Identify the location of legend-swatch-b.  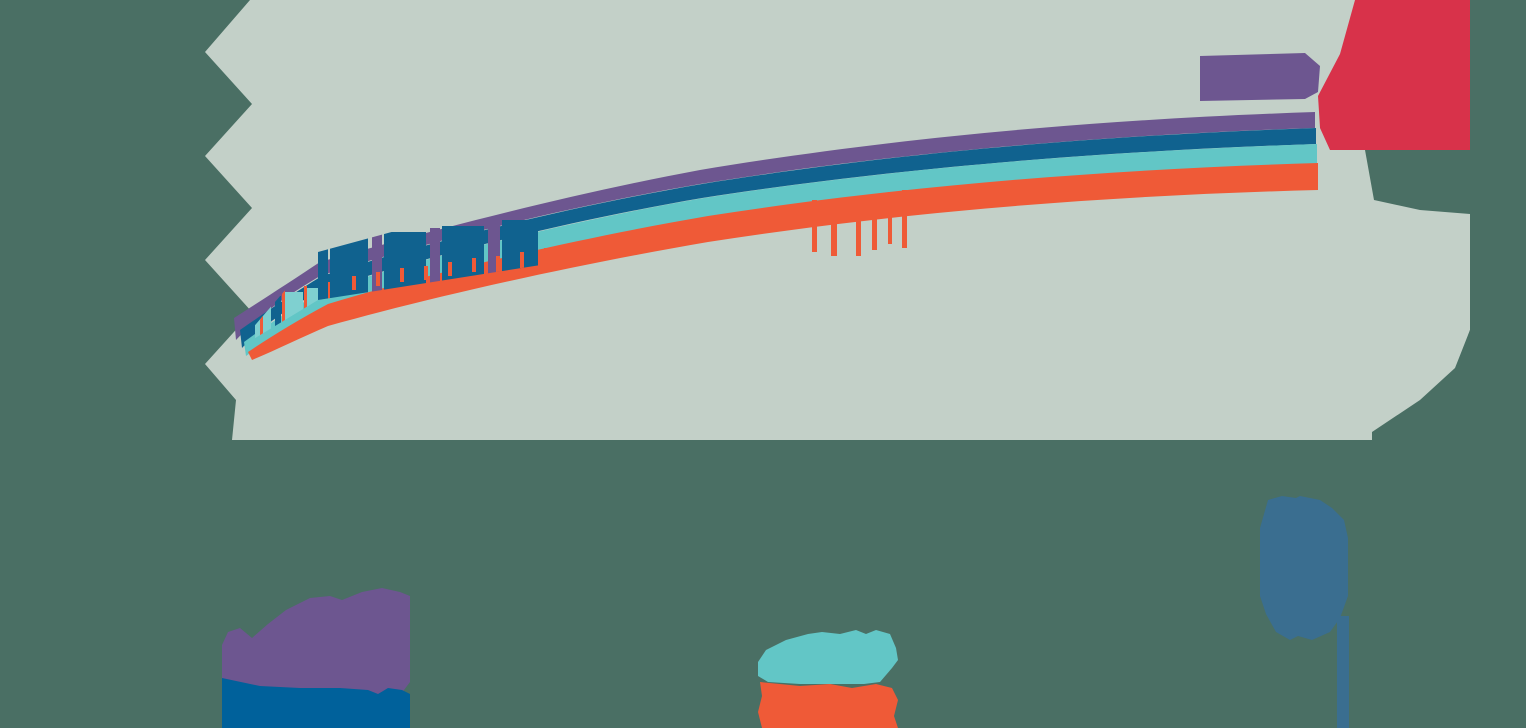
(828, 657).